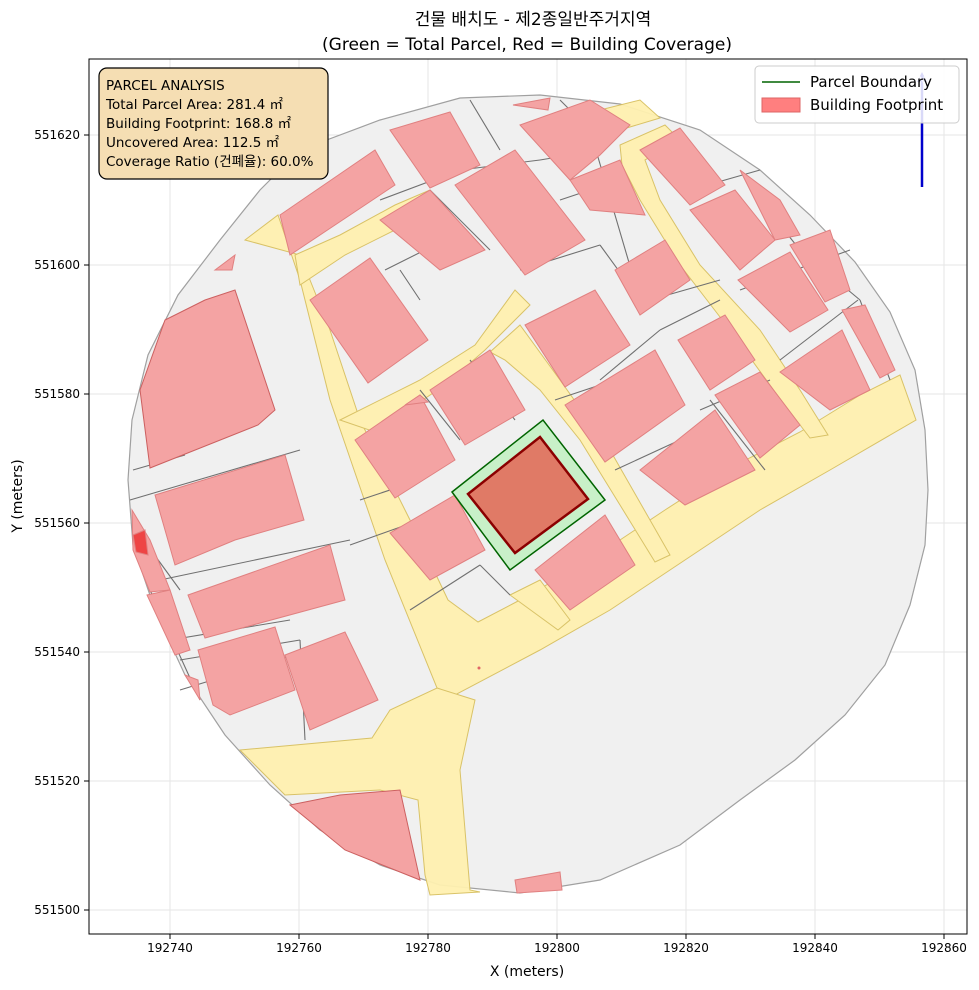 The image size is (979, 990). Describe the element at coordinates (224, 262) in the screenshot. I see `building-nw-small` at that location.